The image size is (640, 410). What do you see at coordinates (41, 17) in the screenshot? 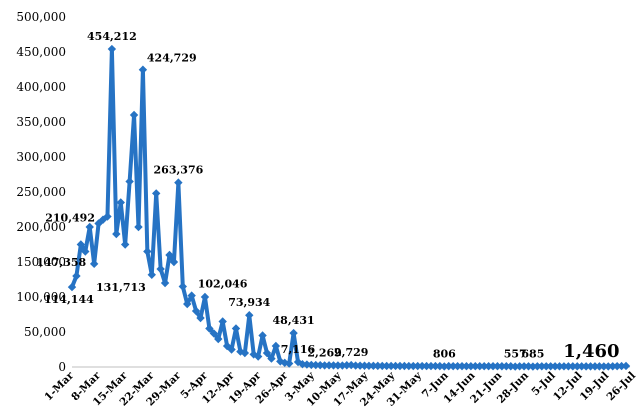
I see `y-tick-label: 500,000` at bounding box center [41, 17].